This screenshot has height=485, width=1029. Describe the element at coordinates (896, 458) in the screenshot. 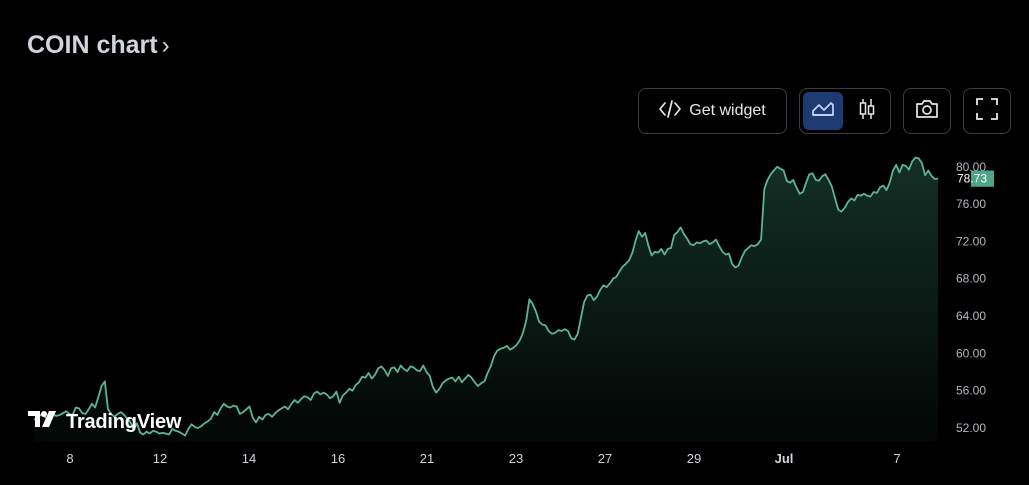

I see `x-tick-label: 7` at that location.